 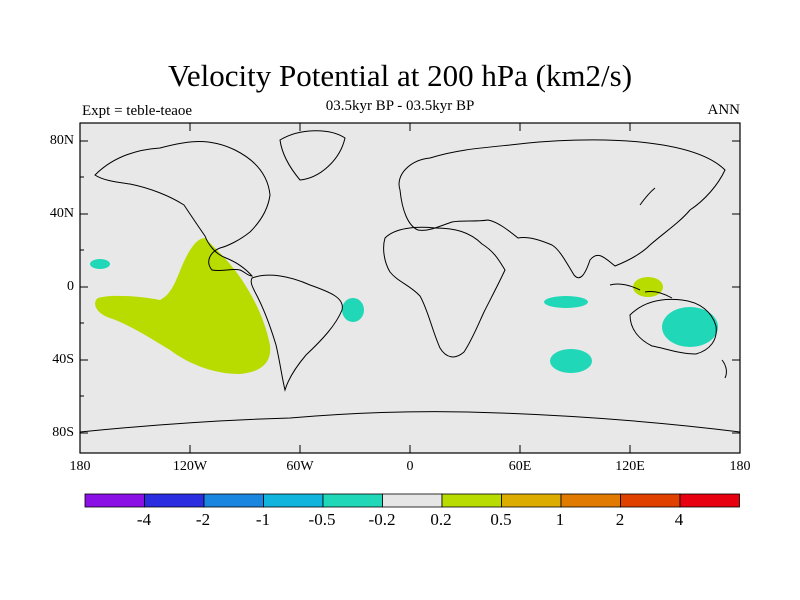 I want to click on colorbar-label: -1, so click(x=263, y=519).